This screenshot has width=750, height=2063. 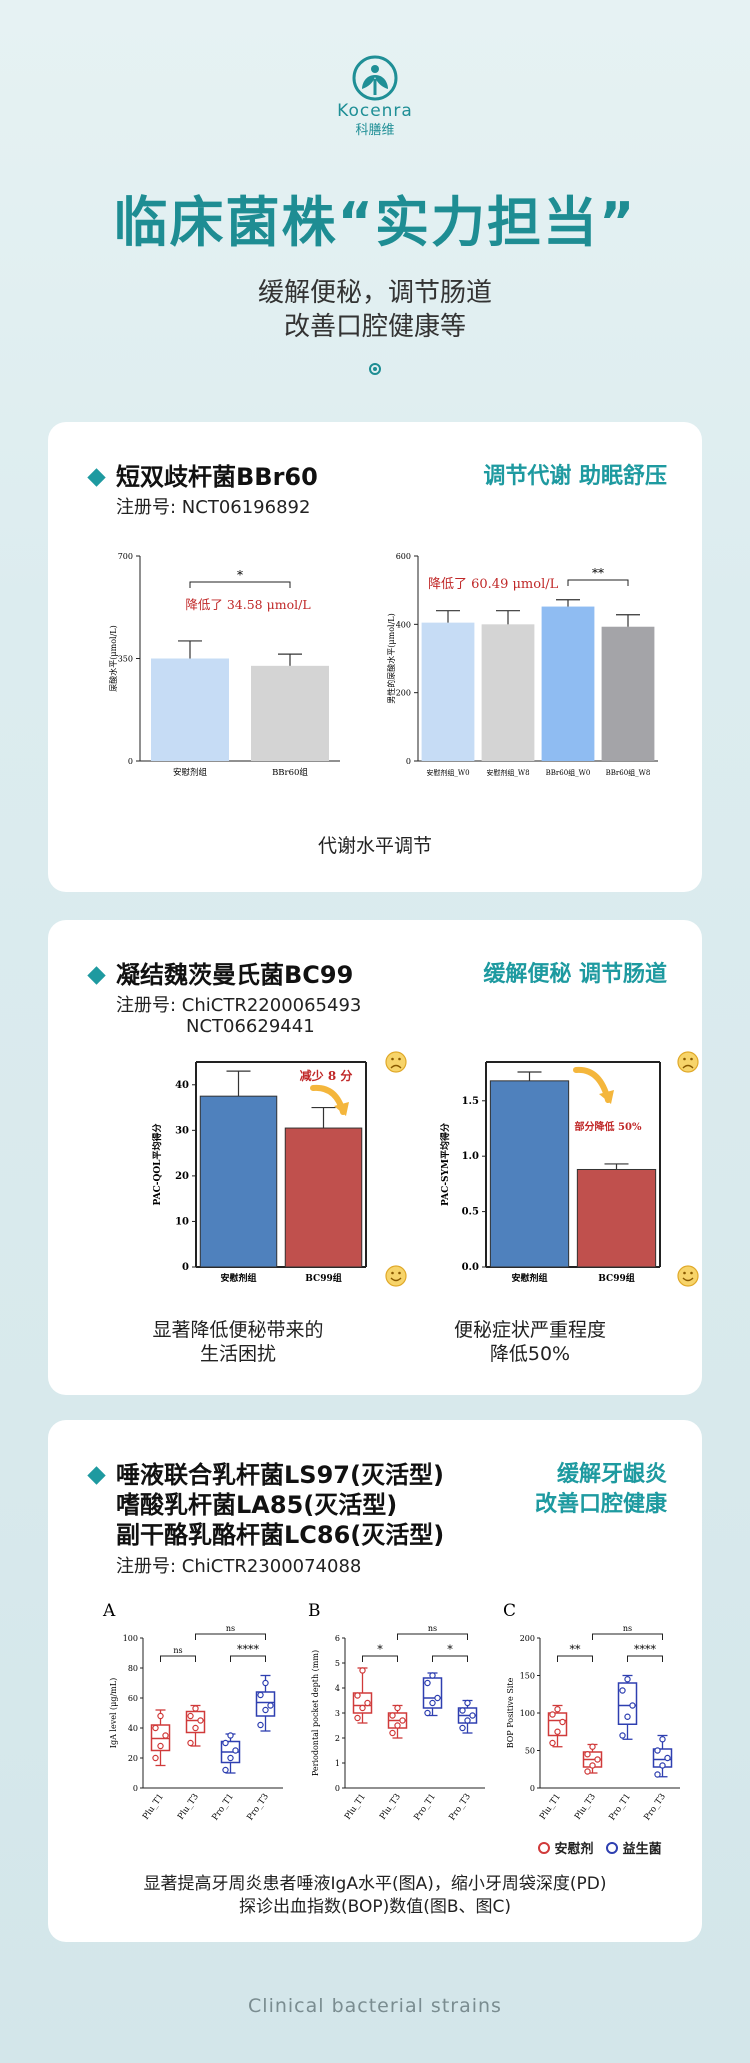 What do you see at coordinates (375, 1884) in the screenshot?
I see `chart-caption-1: 显著提高牙周炎患者唾液IgA水平(图A)，缩小牙周袋深度(PD)` at bounding box center [375, 1884].